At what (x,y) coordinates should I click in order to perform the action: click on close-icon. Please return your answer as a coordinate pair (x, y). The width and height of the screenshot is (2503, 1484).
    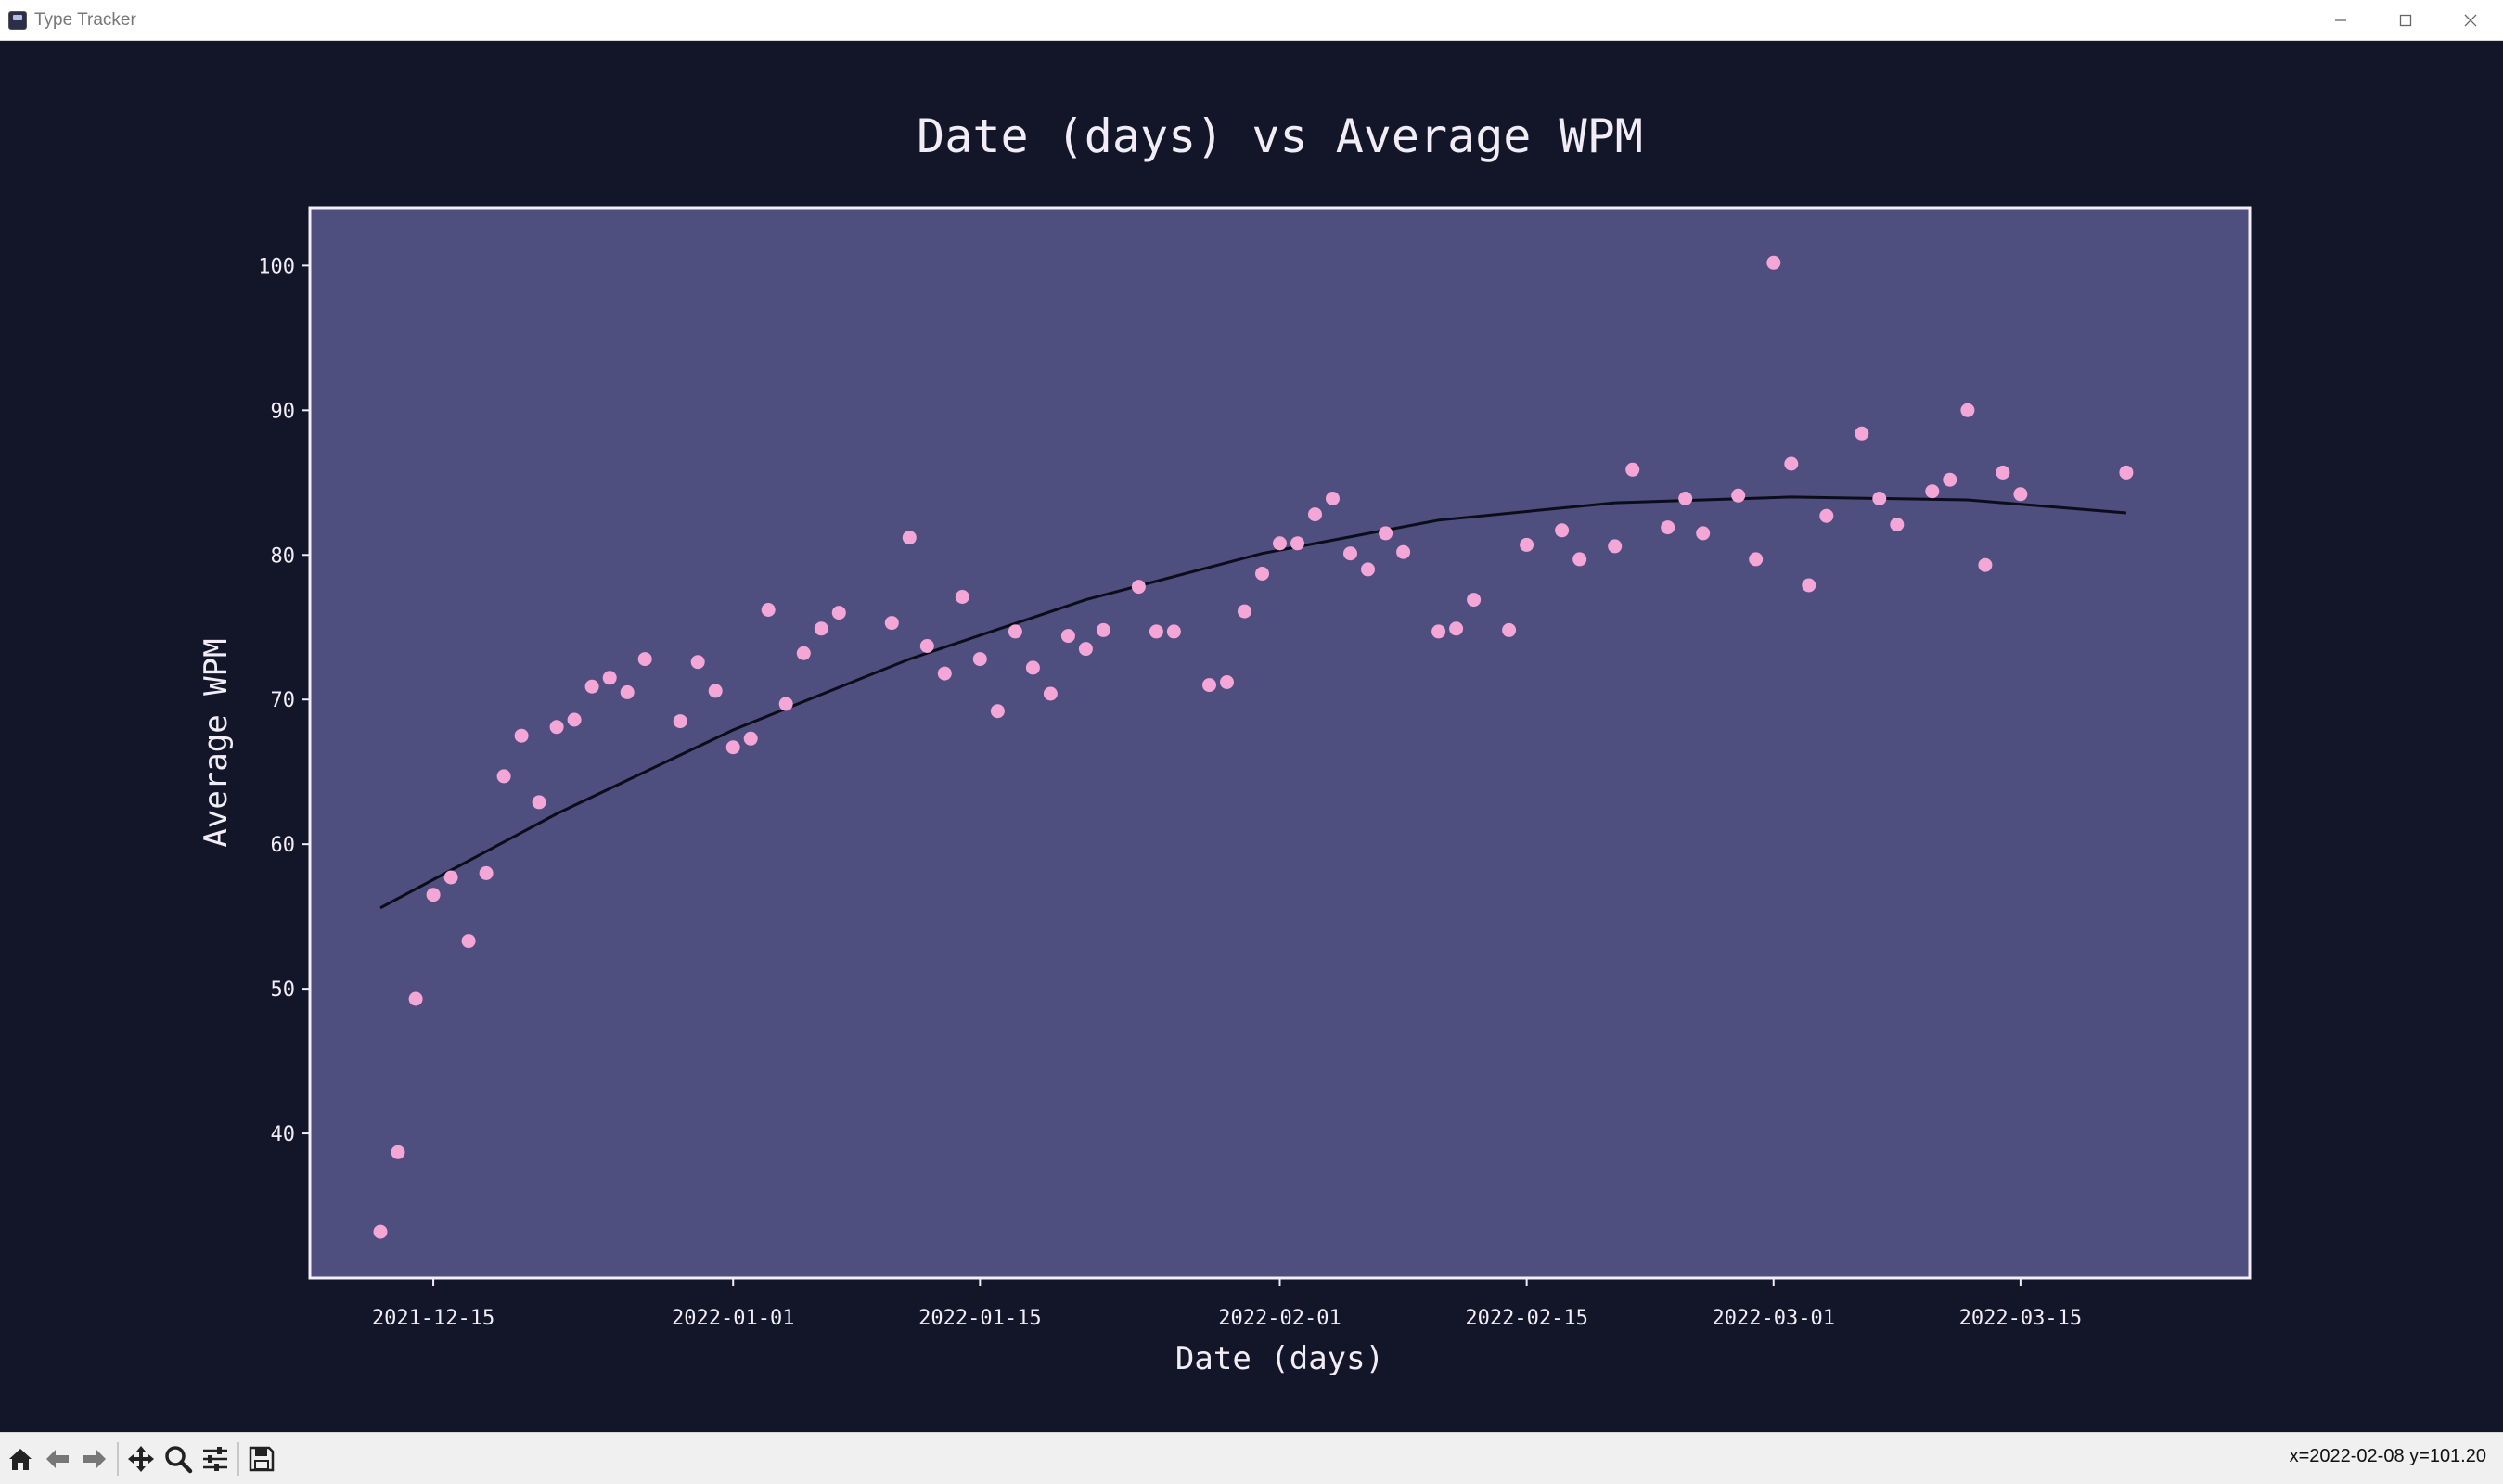
    Looking at the image, I should click on (2470, 20).